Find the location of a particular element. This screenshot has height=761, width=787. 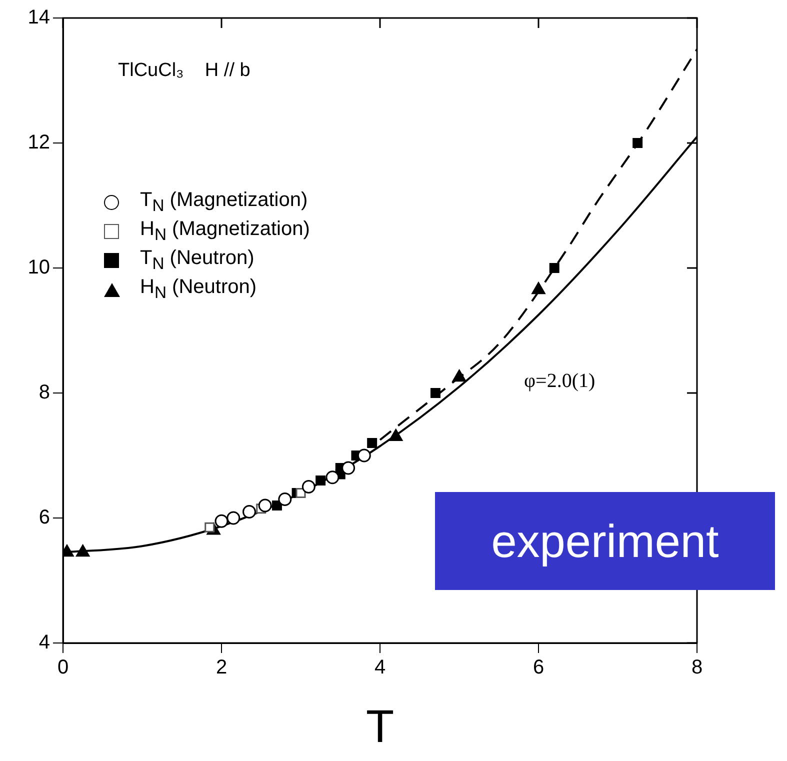

y-tick-label: 10 is located at coordinates (39, 267).